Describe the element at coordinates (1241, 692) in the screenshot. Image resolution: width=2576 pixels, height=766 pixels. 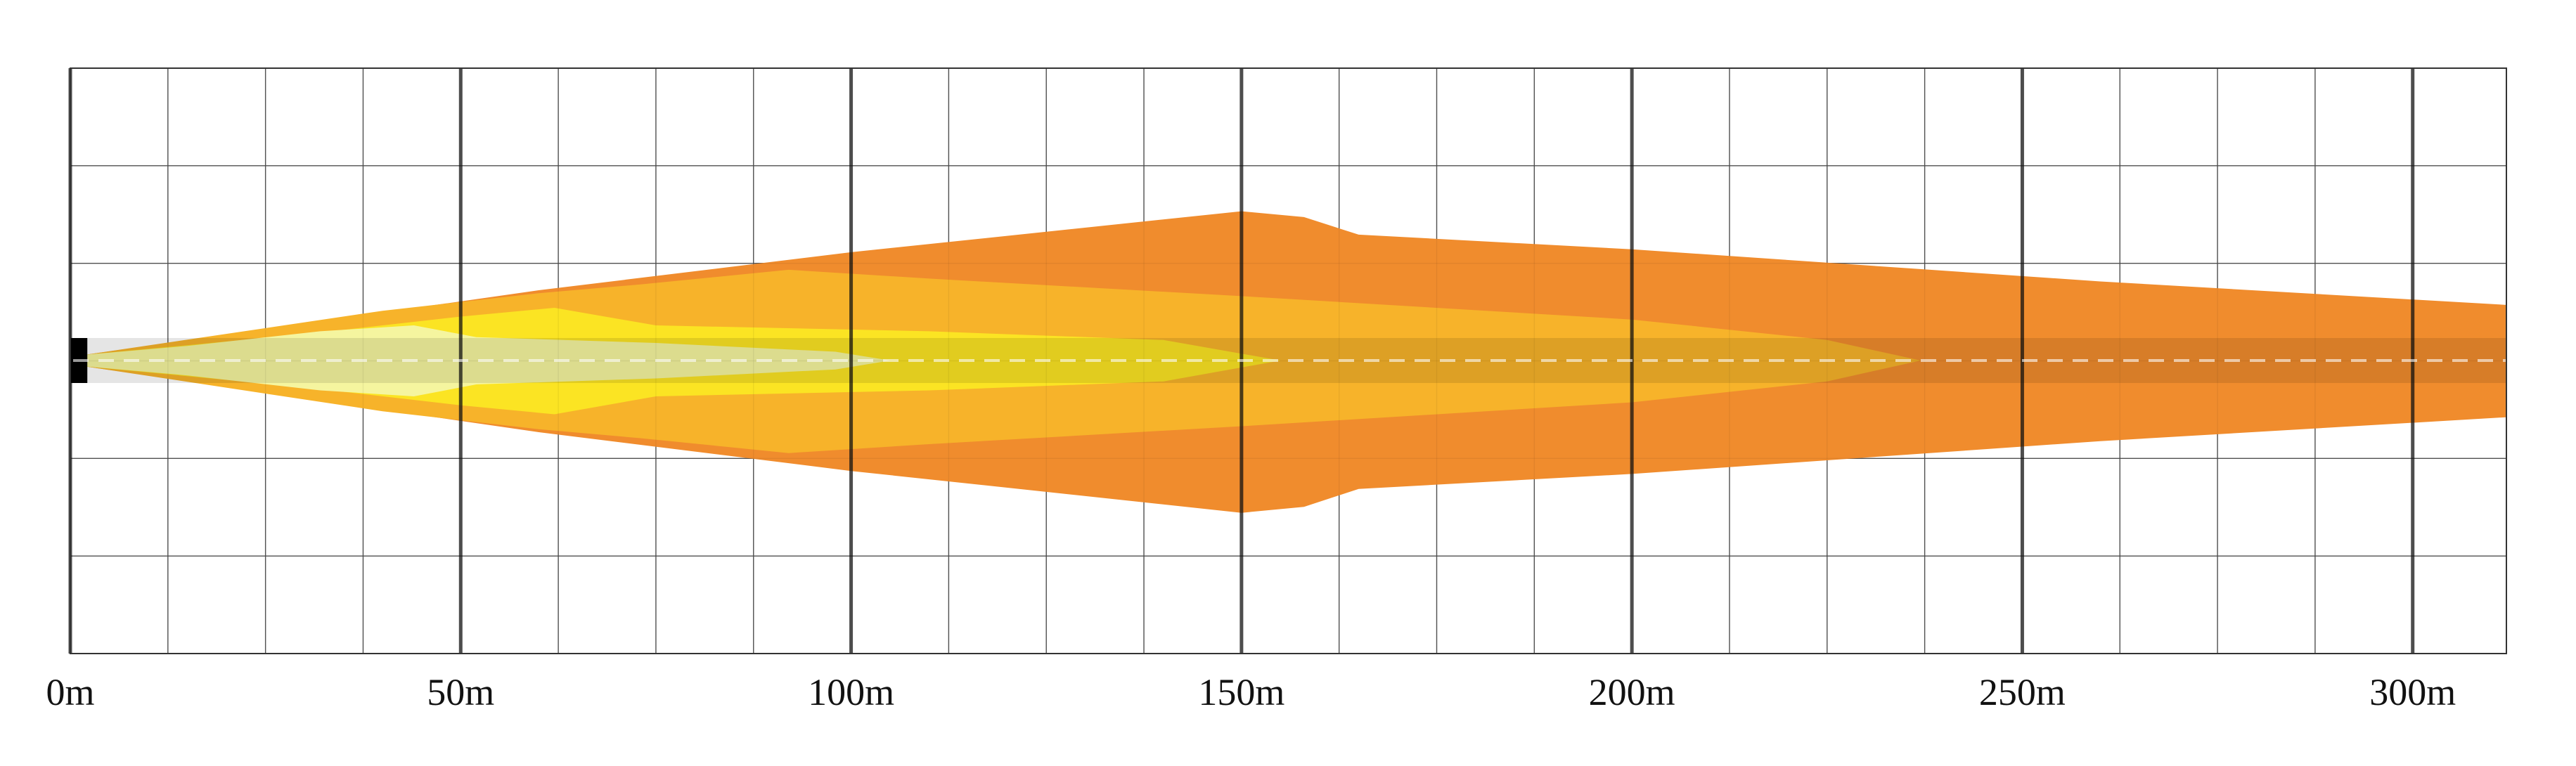
I see `x-tick-label: 150m` at that location.